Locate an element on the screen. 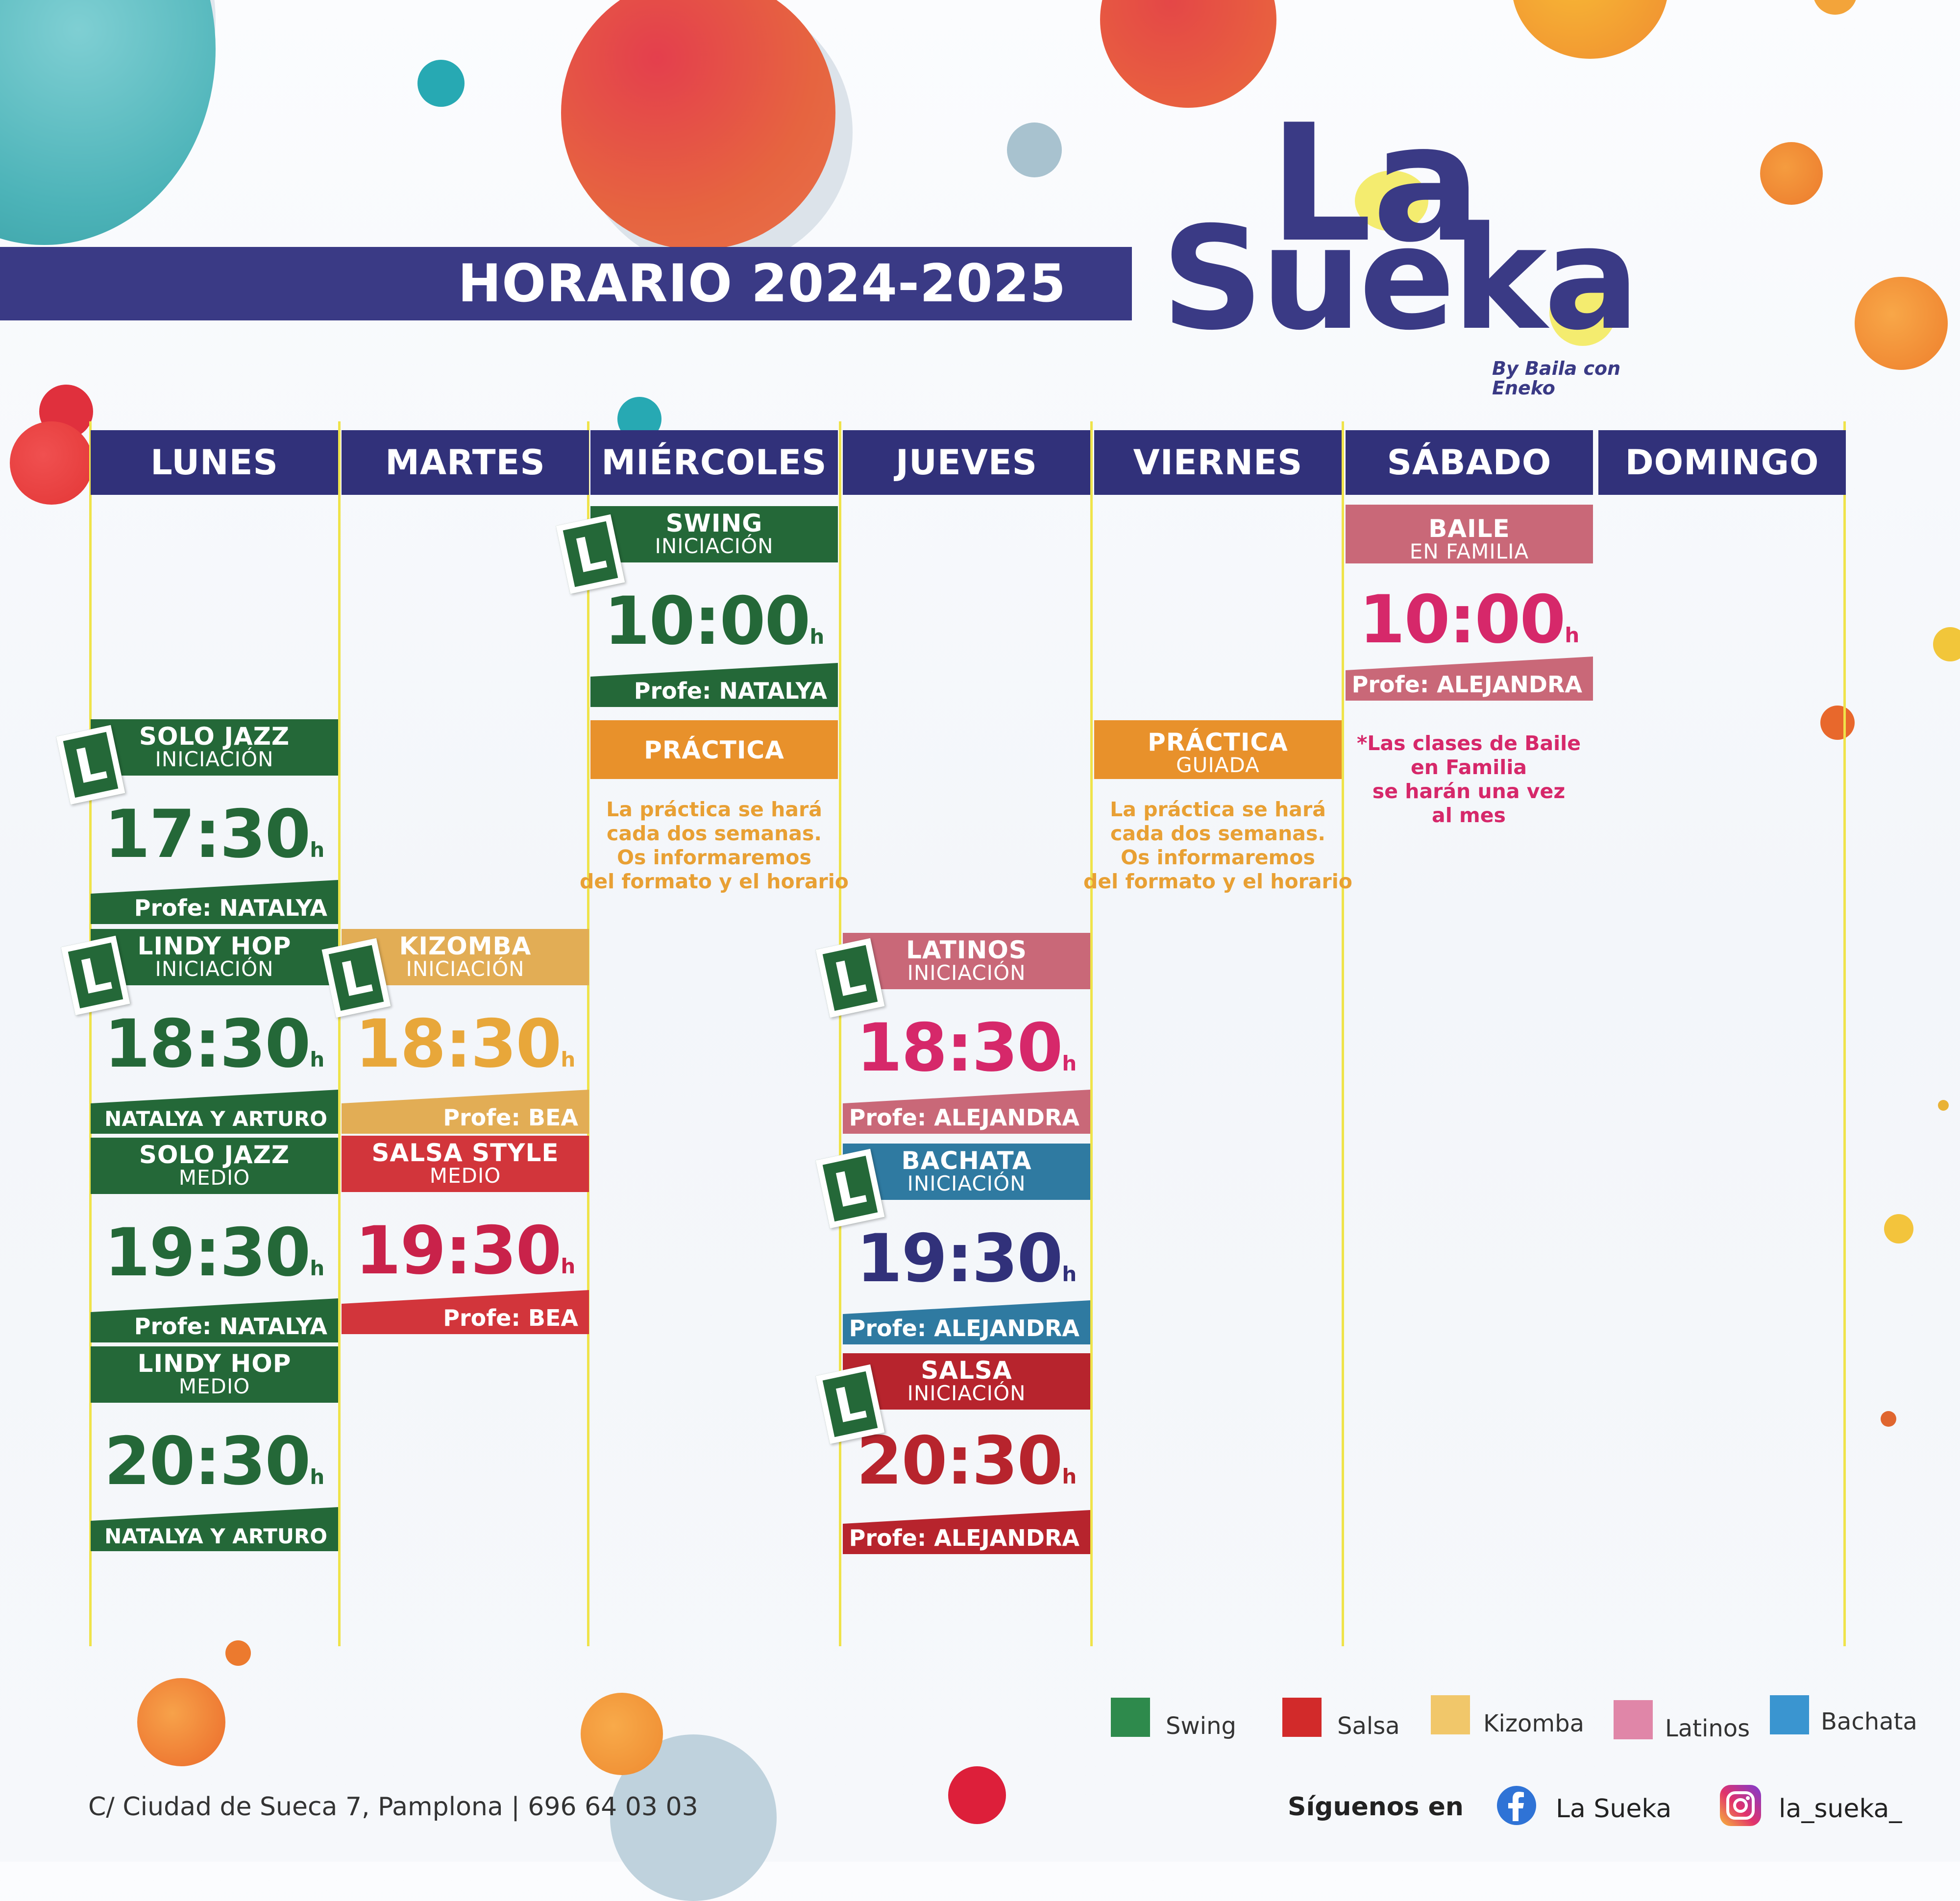 The image size is (1960, 1901). day-header-martes: MARTES is located at coordinates (465, 462).